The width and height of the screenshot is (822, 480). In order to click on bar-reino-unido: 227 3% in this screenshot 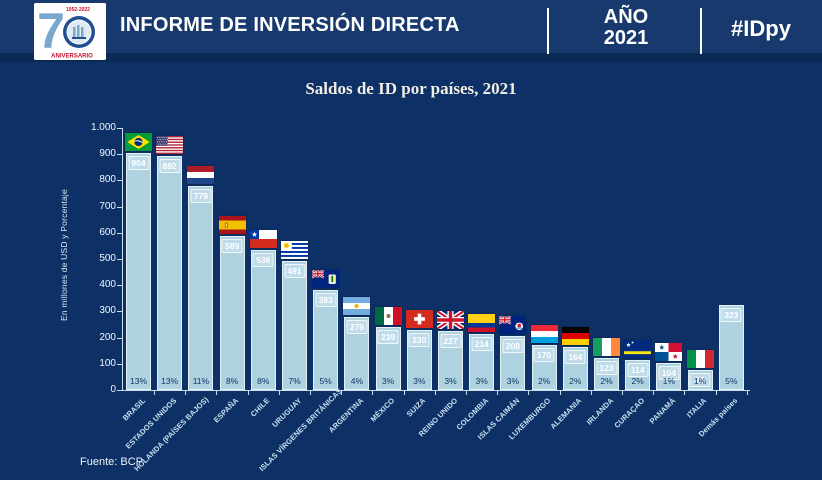, I will do `click(450, 360)`.